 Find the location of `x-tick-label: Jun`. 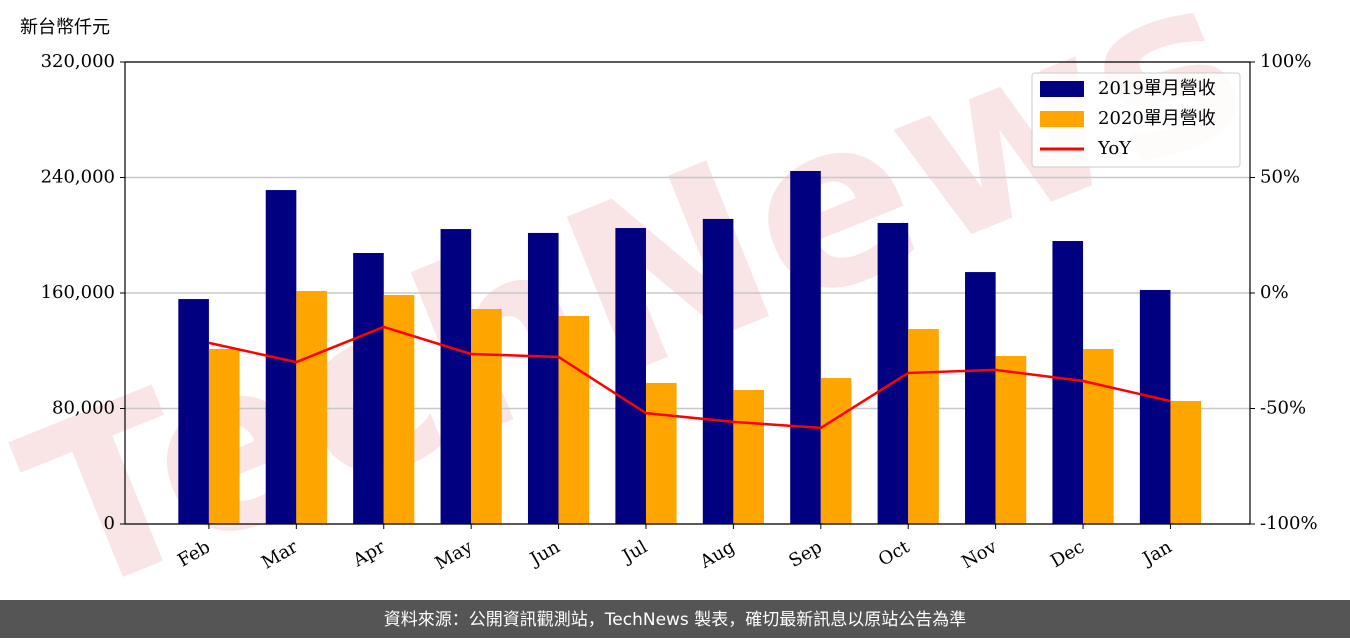

x-tick-label: Jun is located at coordinates (544, 553).